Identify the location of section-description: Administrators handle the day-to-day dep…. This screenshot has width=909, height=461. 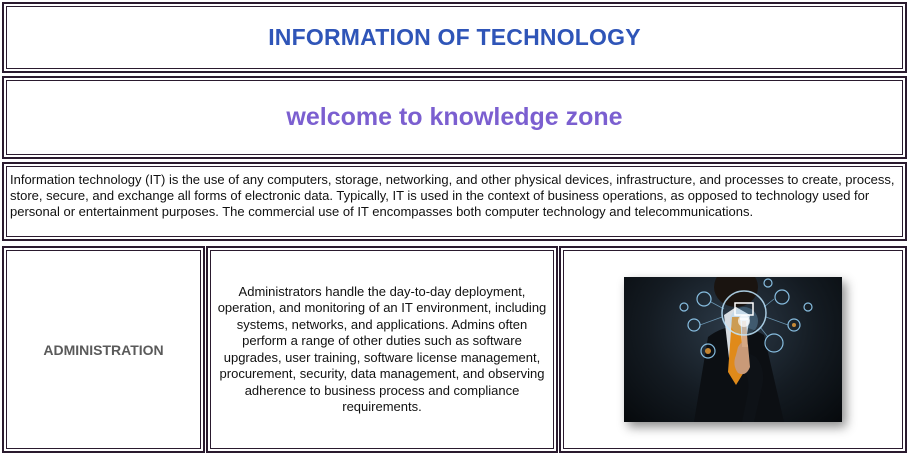
(382, 349).